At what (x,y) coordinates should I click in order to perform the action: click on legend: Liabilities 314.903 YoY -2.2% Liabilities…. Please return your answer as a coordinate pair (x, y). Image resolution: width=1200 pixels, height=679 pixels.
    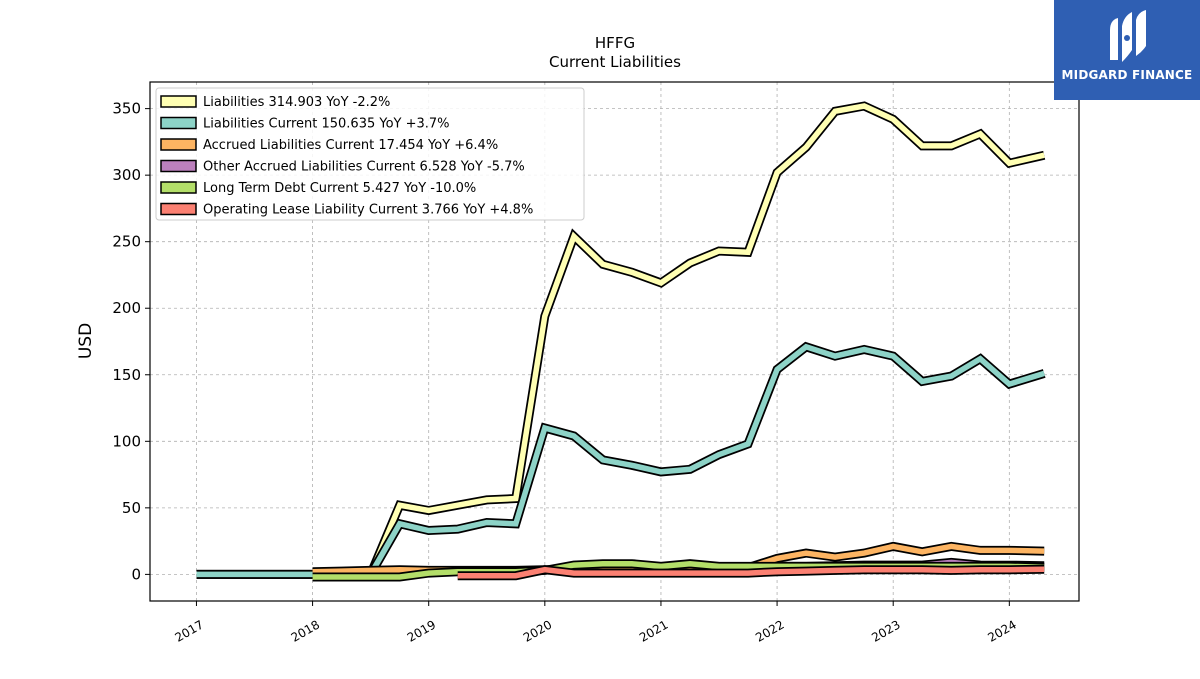
    Looking at the image, I should click on (370, 154).